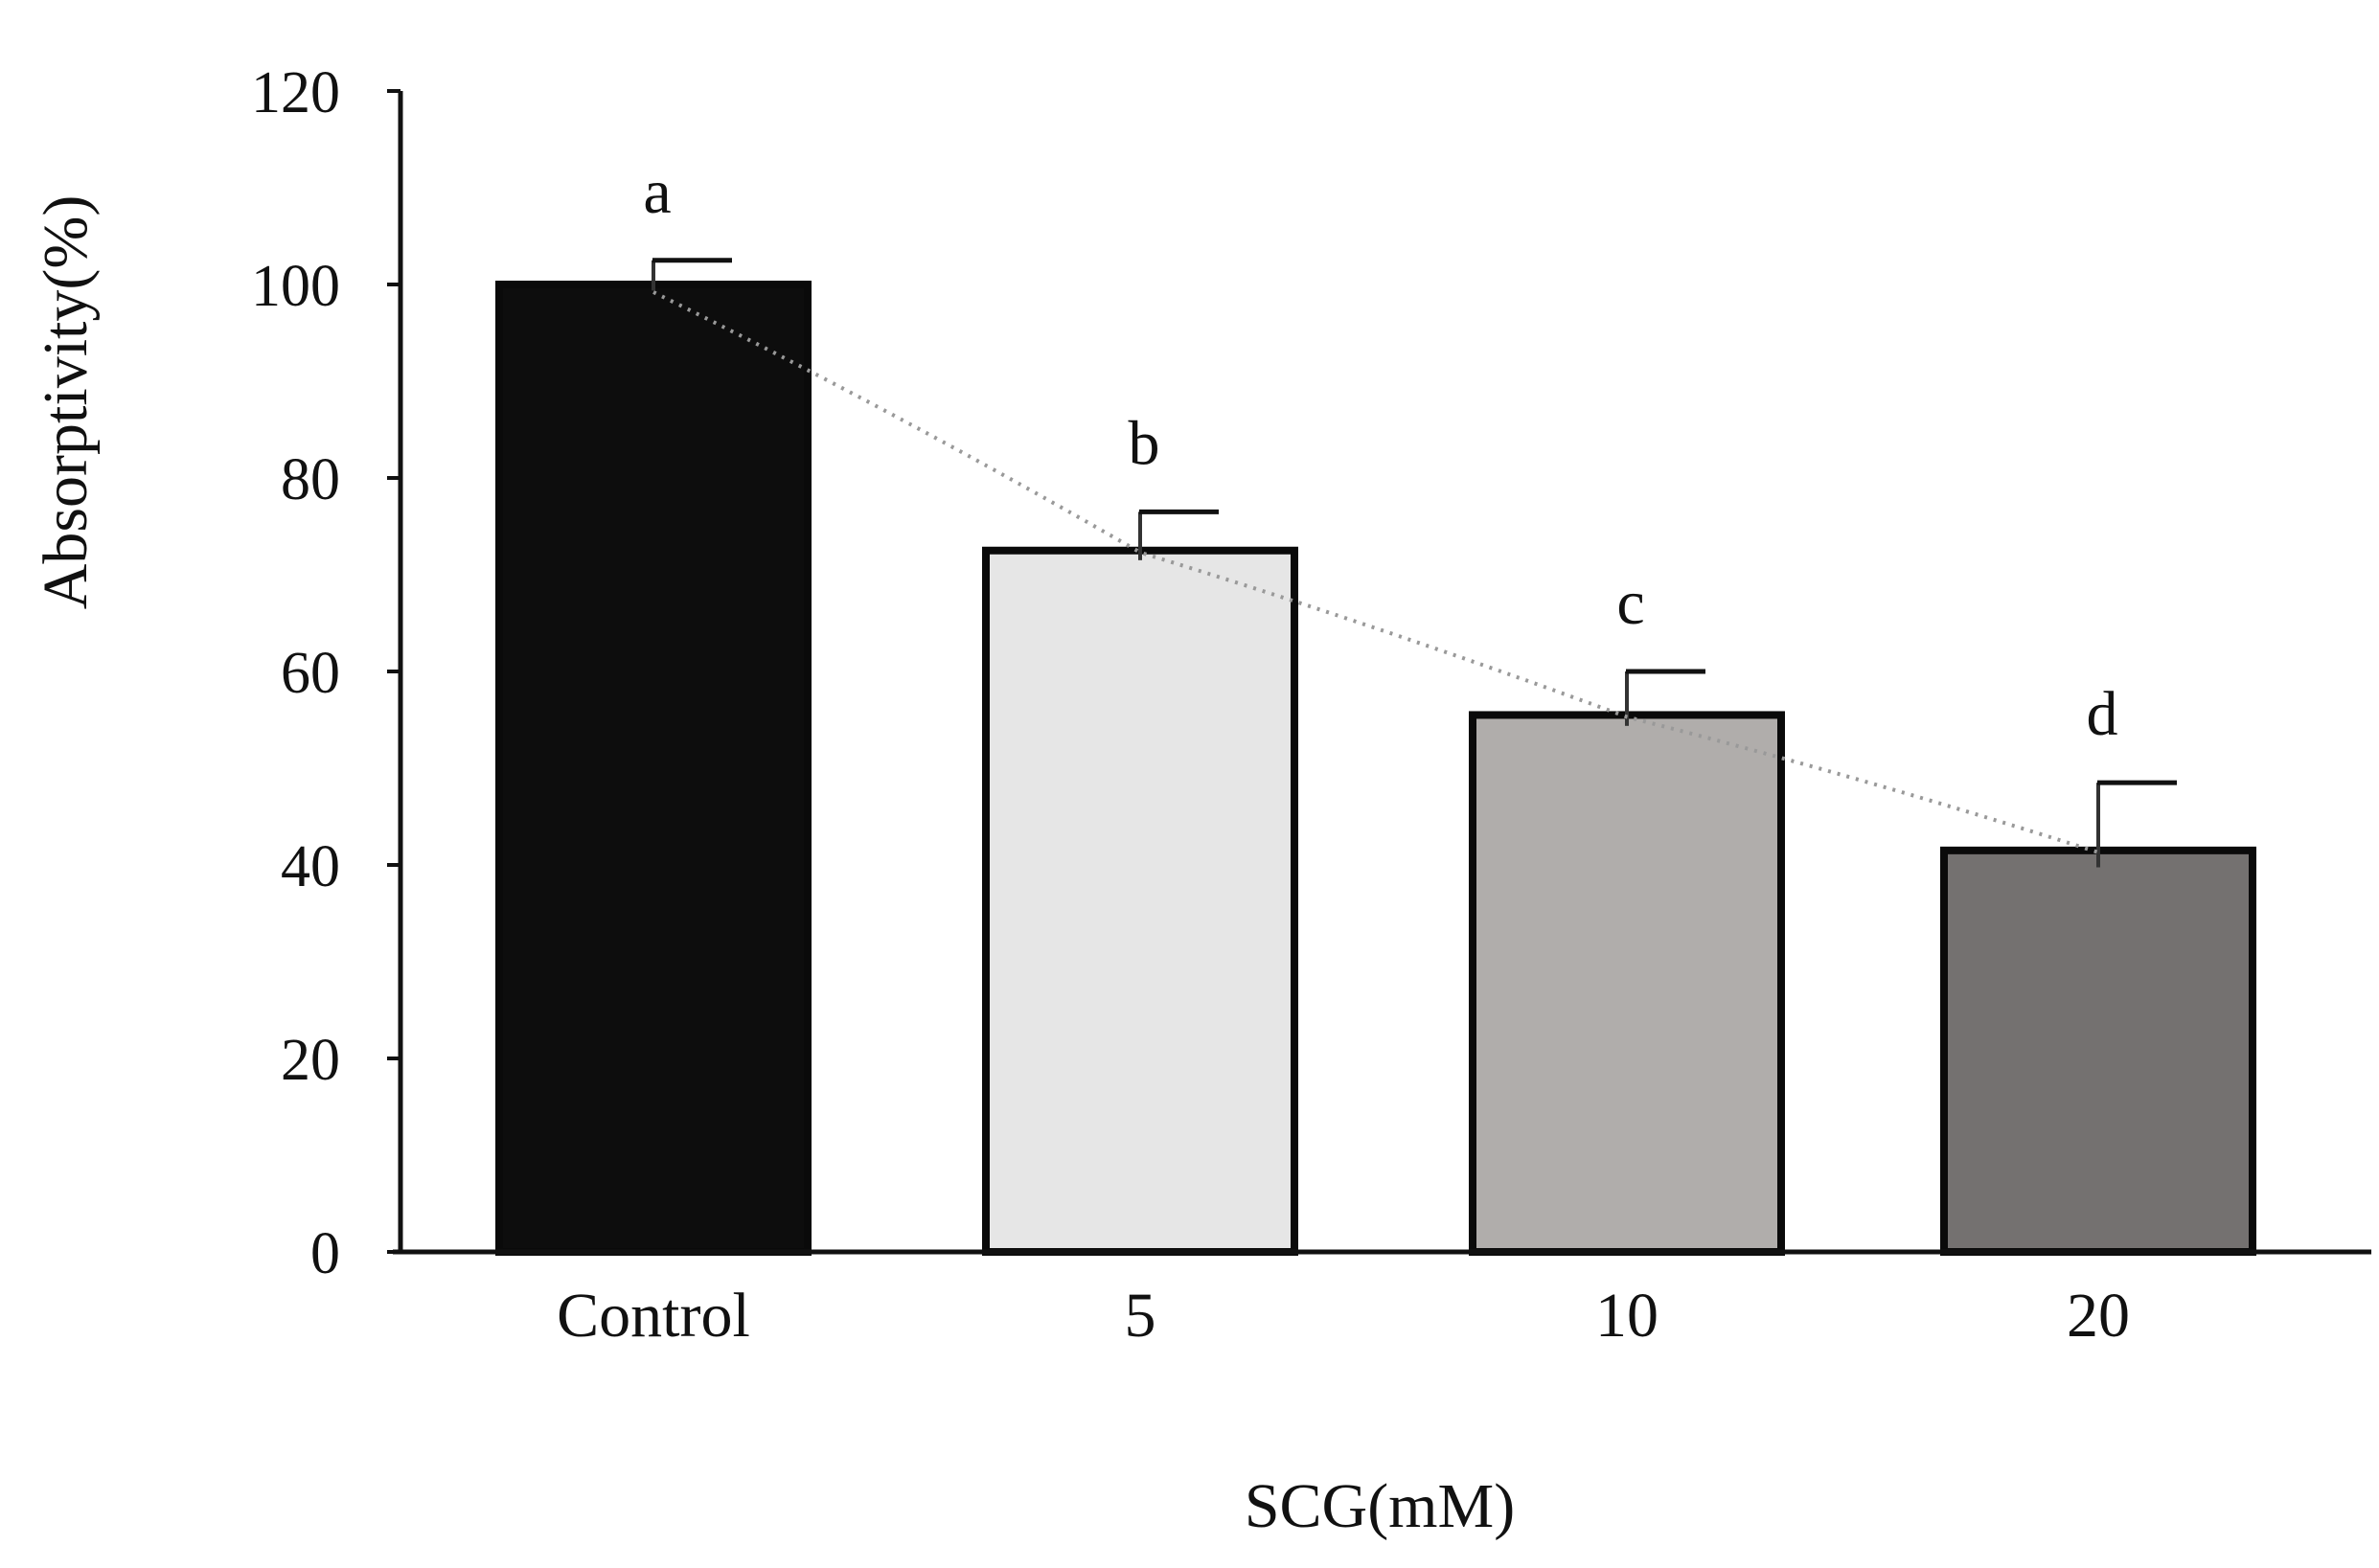 This screenshot has height=1568, width=2379. Describe the element at coordinates (2102, 714) in the screenshot. I see `significance-label: d` at that location.